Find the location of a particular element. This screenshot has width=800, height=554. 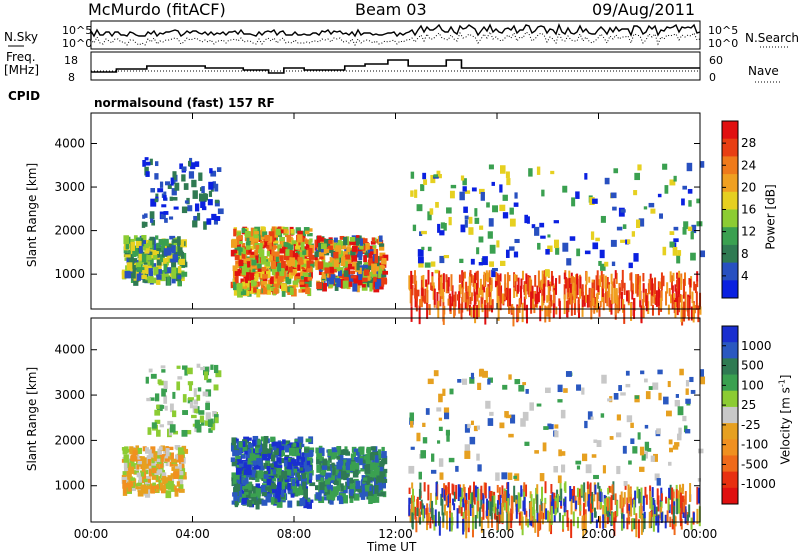

colorbar-tick-label: 25 is located at coordinates (748, 405).